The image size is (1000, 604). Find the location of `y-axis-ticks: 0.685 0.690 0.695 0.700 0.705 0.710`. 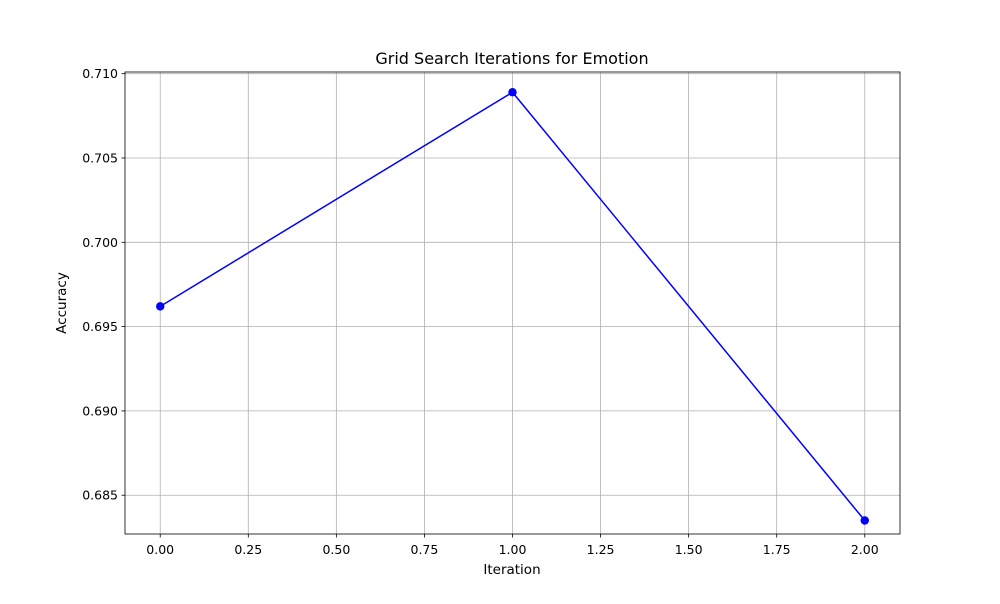

y-axis-ticks: 0.685 0.690 0.695 0.700 0.705 0.710 is located at coordinates (103, 284).